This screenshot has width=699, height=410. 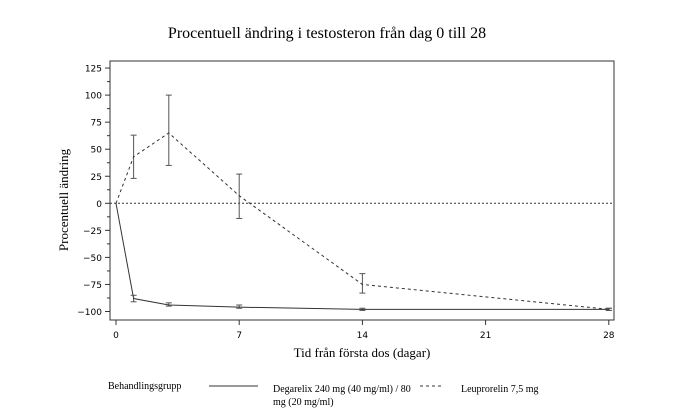 What do you see at coordinates (303, 402) in the screenshot?
I see `legend-label-degarelix-line2: mg (20 mg/ml)` at bounding box center [303, 402].